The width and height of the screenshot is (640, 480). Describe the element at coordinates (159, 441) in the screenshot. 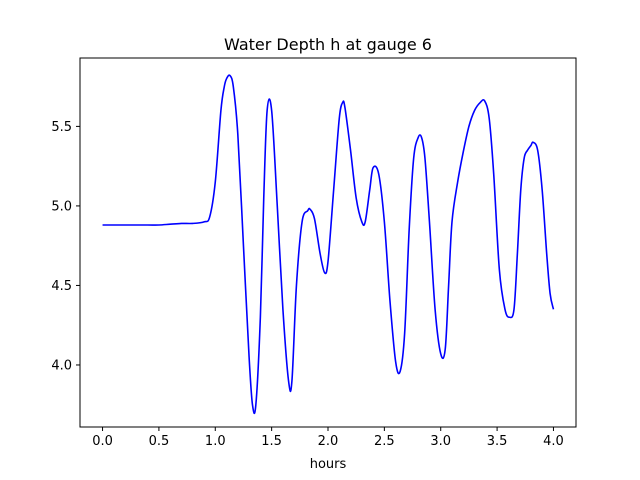

I see `x-tick-label: 0.5` at that location.